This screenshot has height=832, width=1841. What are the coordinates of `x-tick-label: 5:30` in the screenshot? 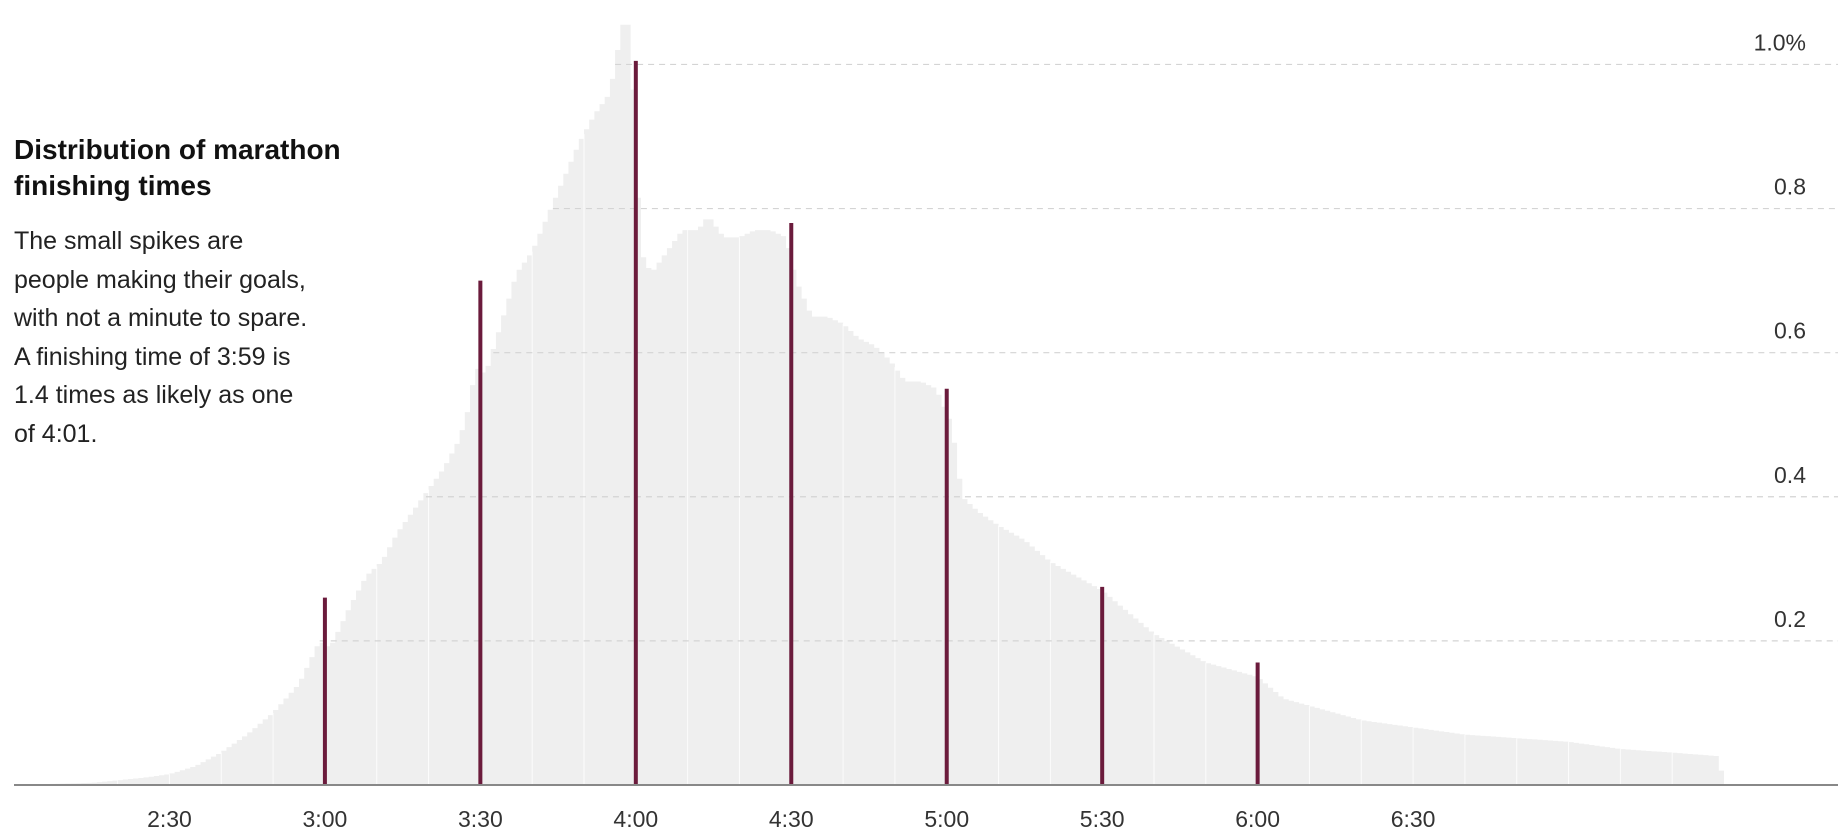 It's located at (1102, 819).